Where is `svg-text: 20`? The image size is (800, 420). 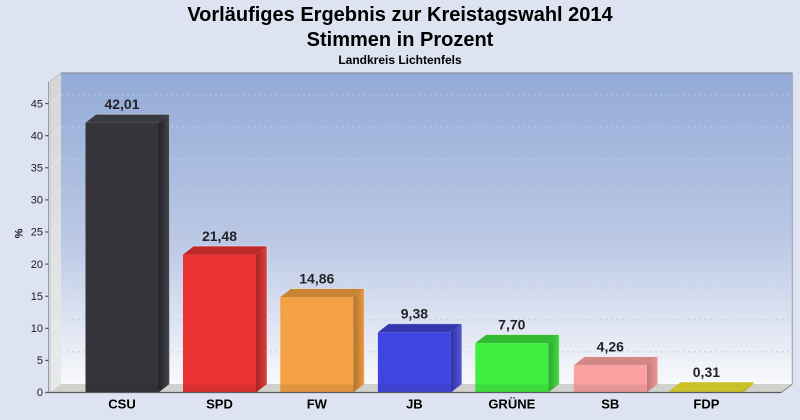 svg-text: 20 is located at coordinates (37, 265).